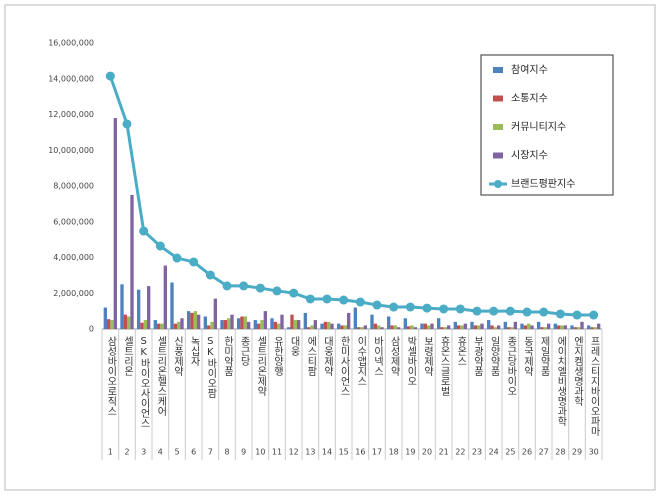 The width and height of the screenshot is (660, 496). What do you see at coordinates (176, 452) in the screenshot?
I see `category-rank: 5` at bounding box center [176, 452].